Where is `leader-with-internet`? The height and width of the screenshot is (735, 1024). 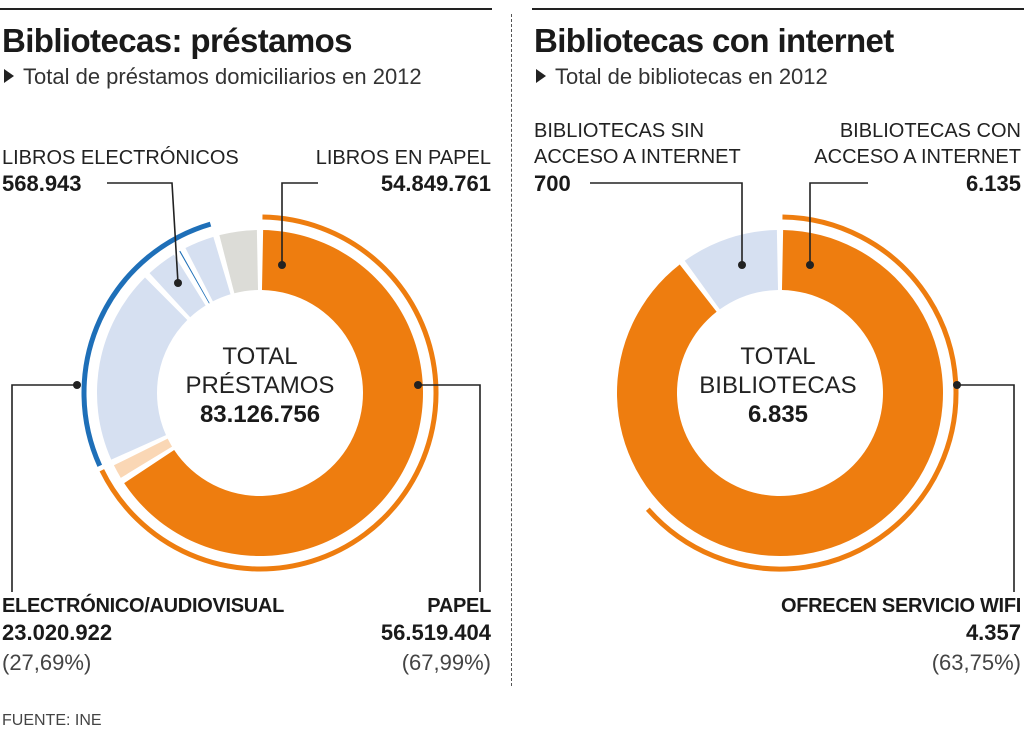 leader-with-internet is located at coordinates (838, 223).